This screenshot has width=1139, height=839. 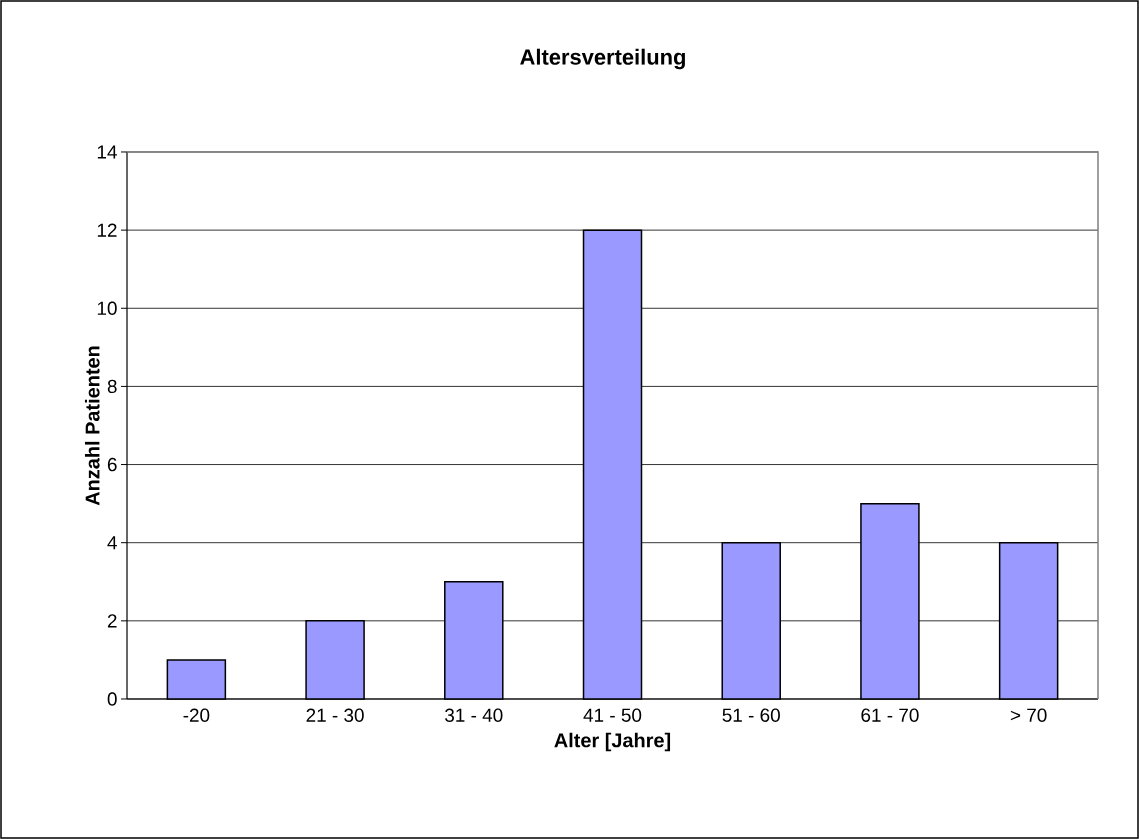 I want to click on y-tick-label: 14, so click(x=107, y=152).